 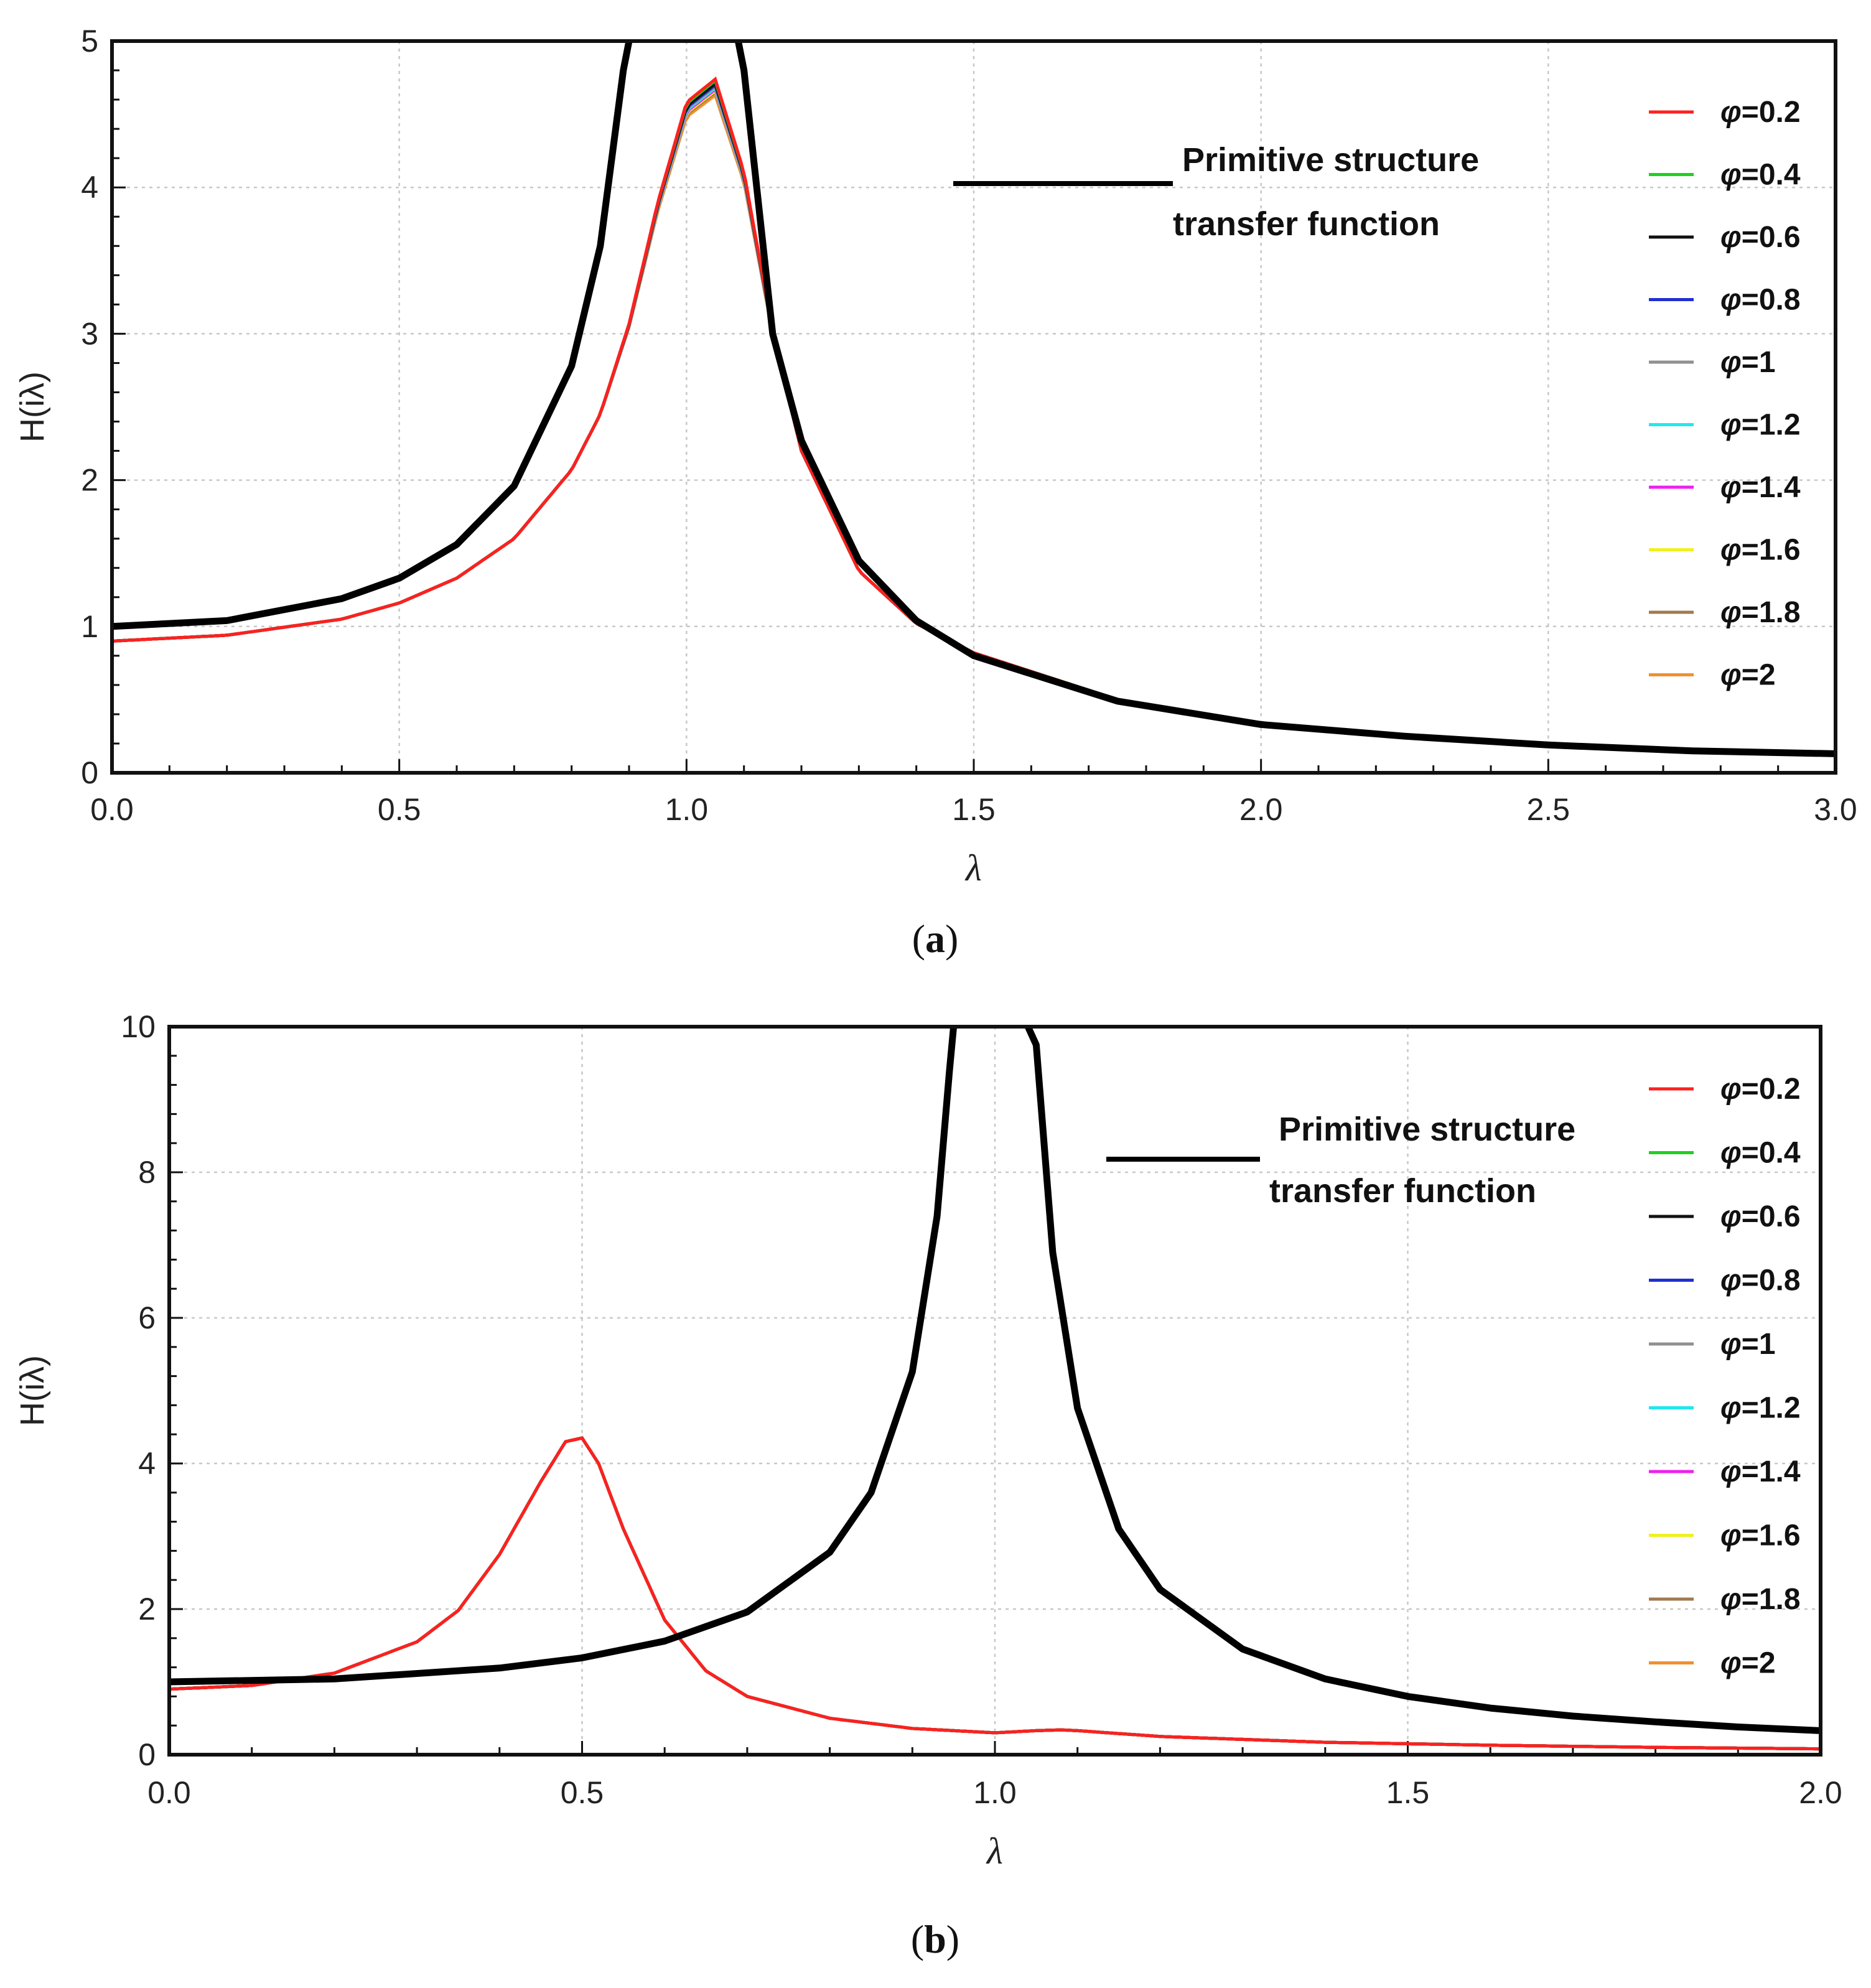 I want to click on y-tick-label: 3, so click(x=89, y=333).